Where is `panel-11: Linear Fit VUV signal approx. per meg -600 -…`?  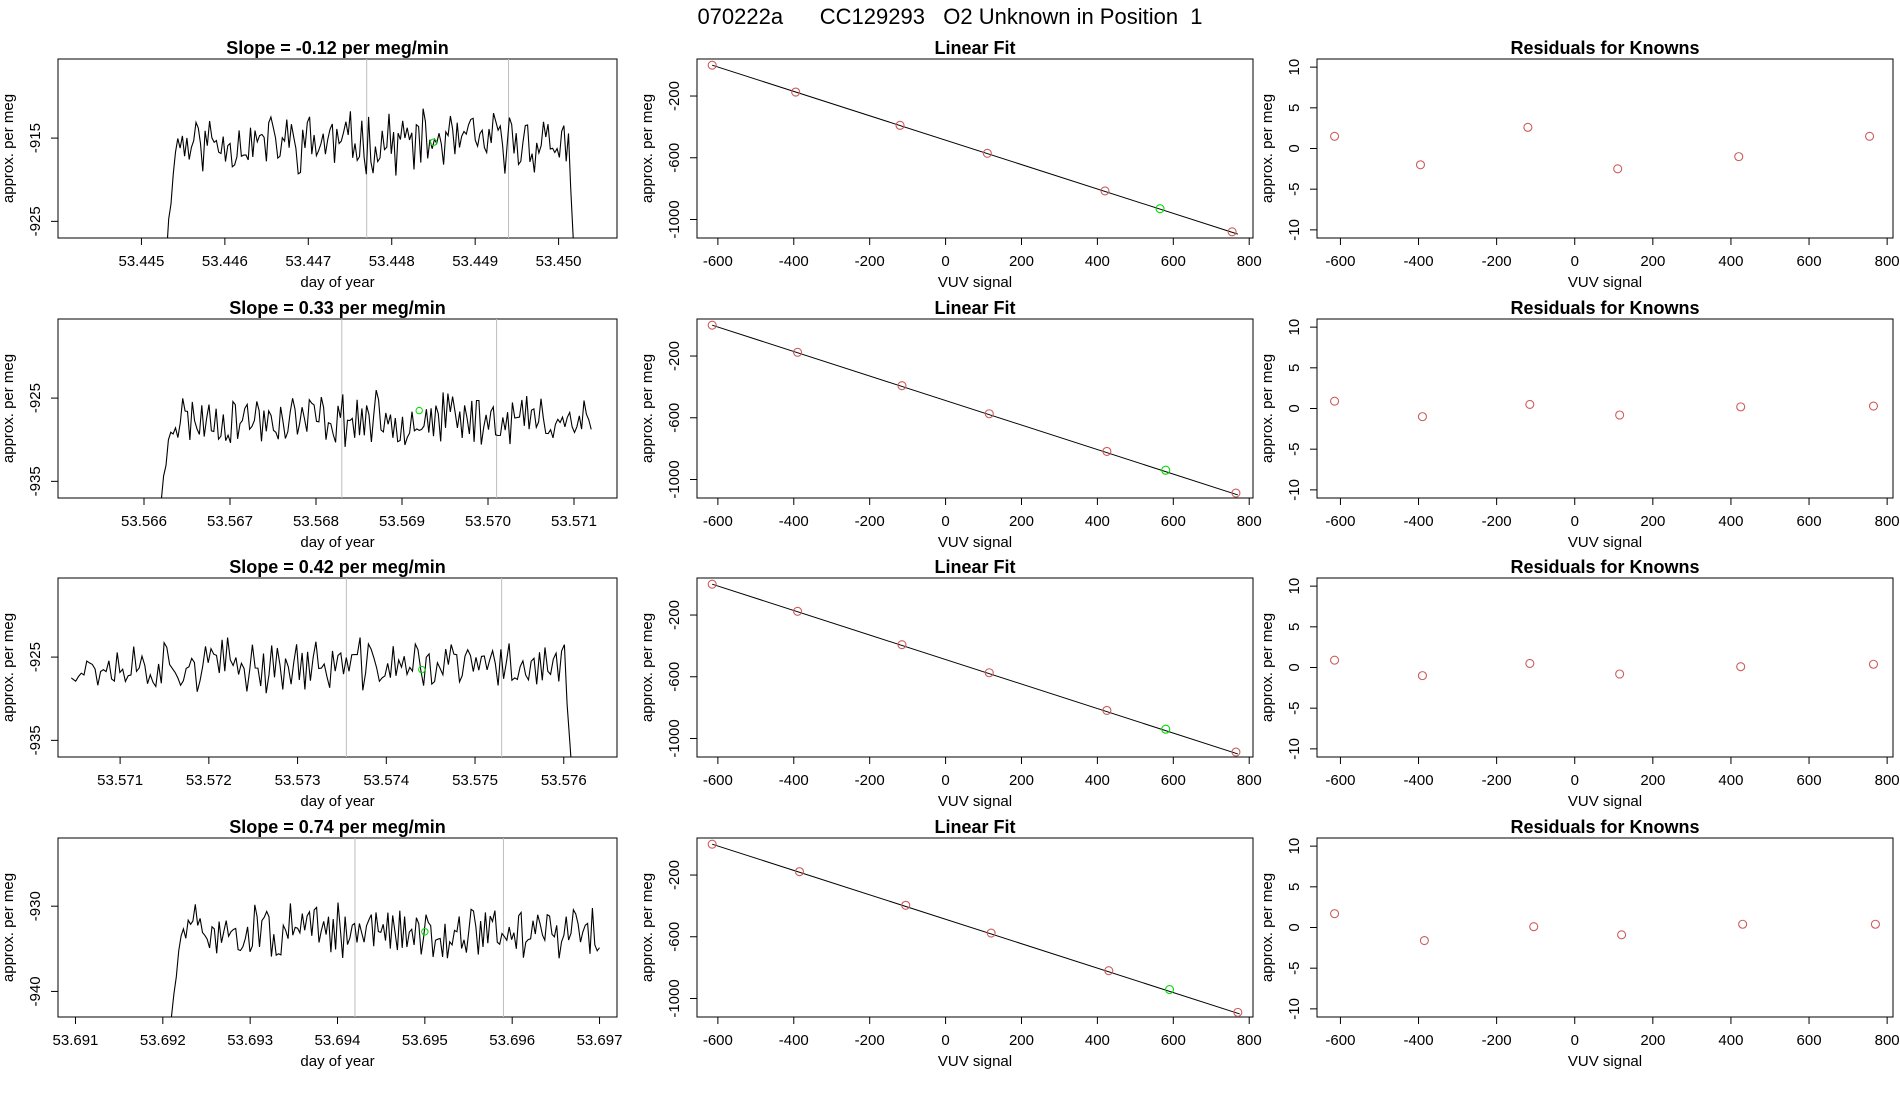 panel-11: Linear Fit VUV signal approx. per meg -600 -… is located at coordinates (950, 943).